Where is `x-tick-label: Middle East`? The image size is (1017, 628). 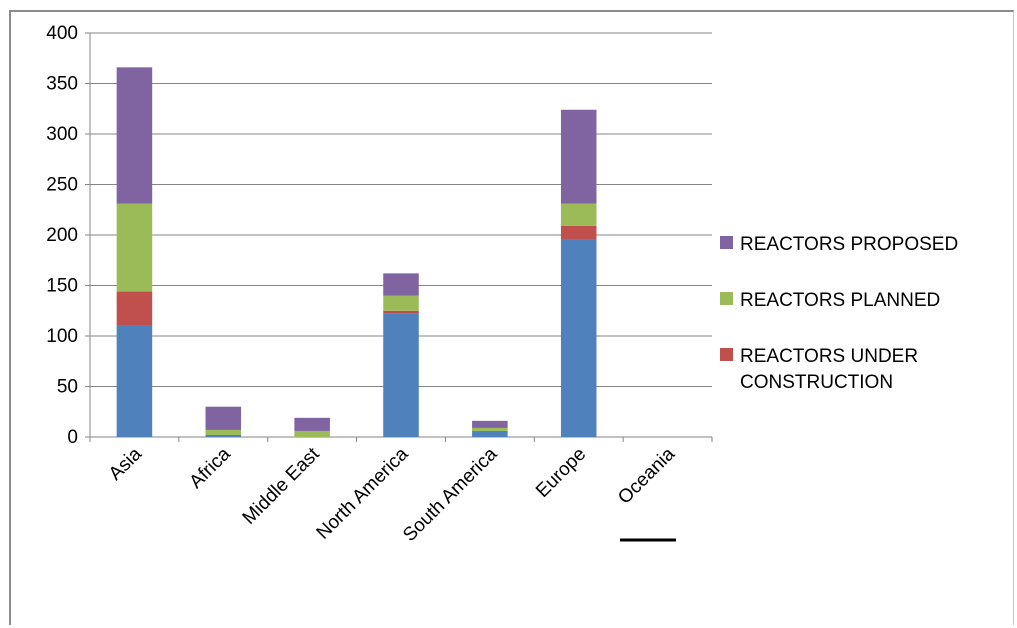 x-tick-label: Middle East is located at coordinates (282, 486).